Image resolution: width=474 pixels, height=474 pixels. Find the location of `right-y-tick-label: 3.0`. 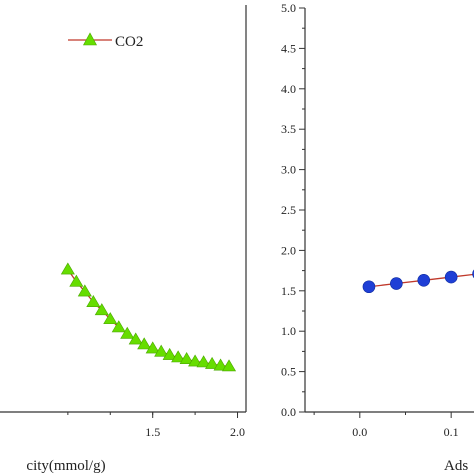

right-y-tick-label: 3.0 is located at coordinates (288, 170).